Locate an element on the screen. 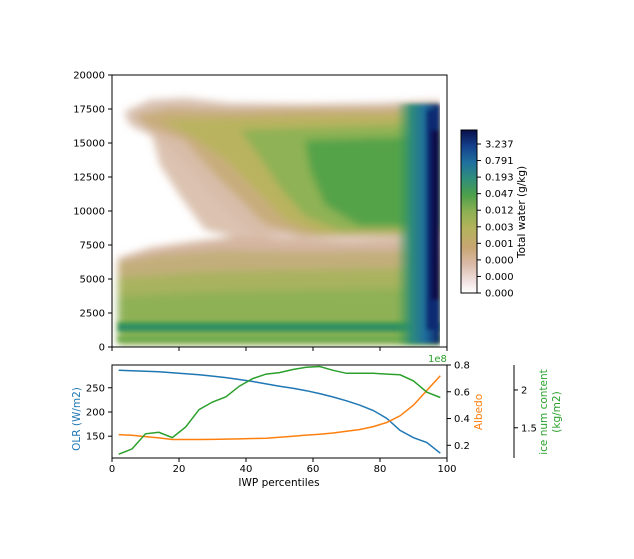  olr-axis-label: OLR (W/m2) is located at coordinates (77, 419).